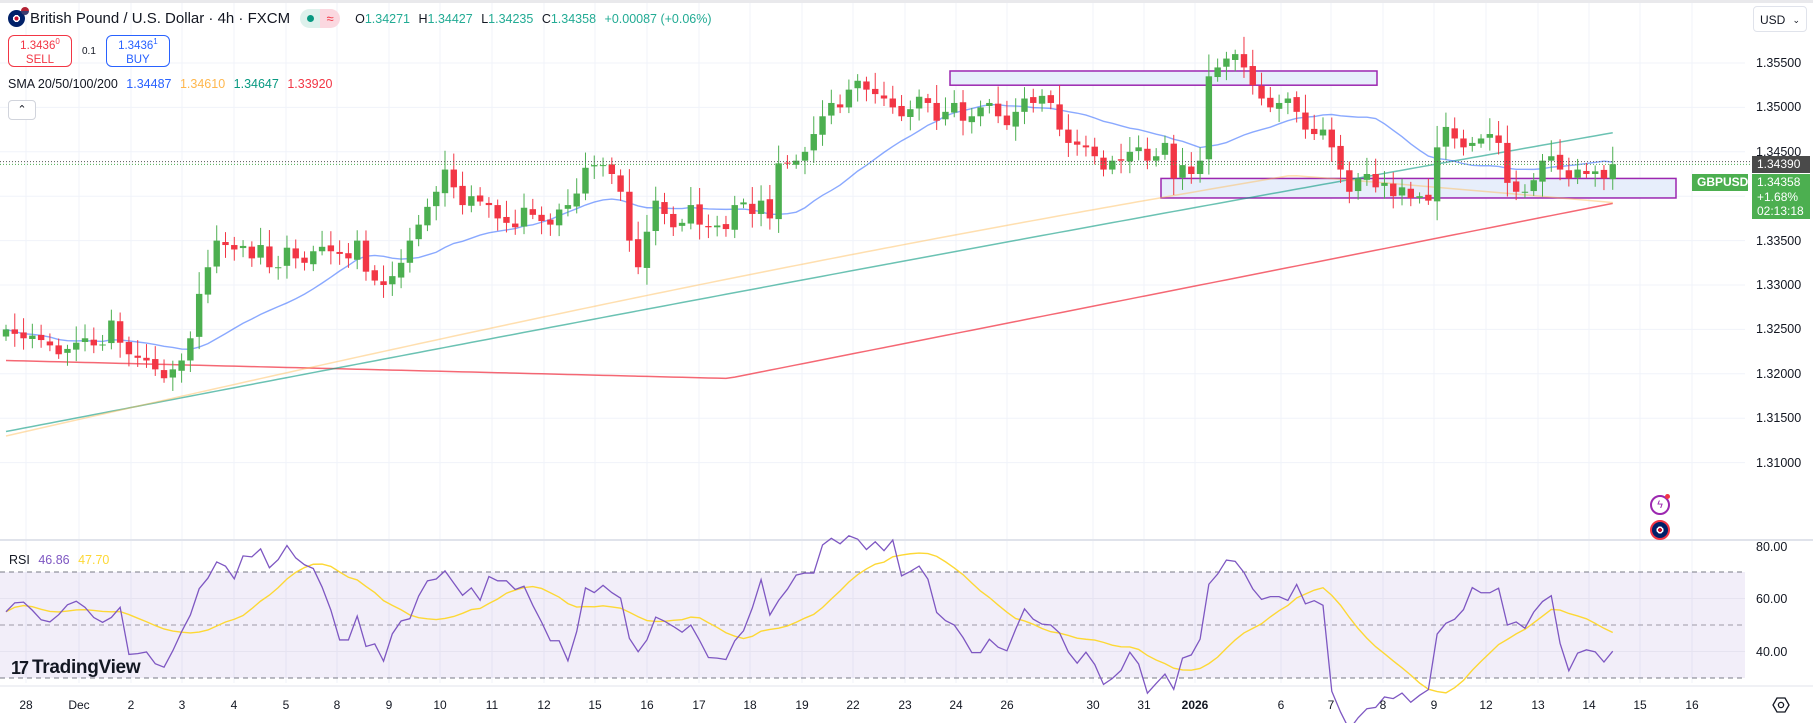 This screenshot has width=1813, height=723. I want to click on rsi-legend: RSI 46.86 47.70, so click(61, 560).